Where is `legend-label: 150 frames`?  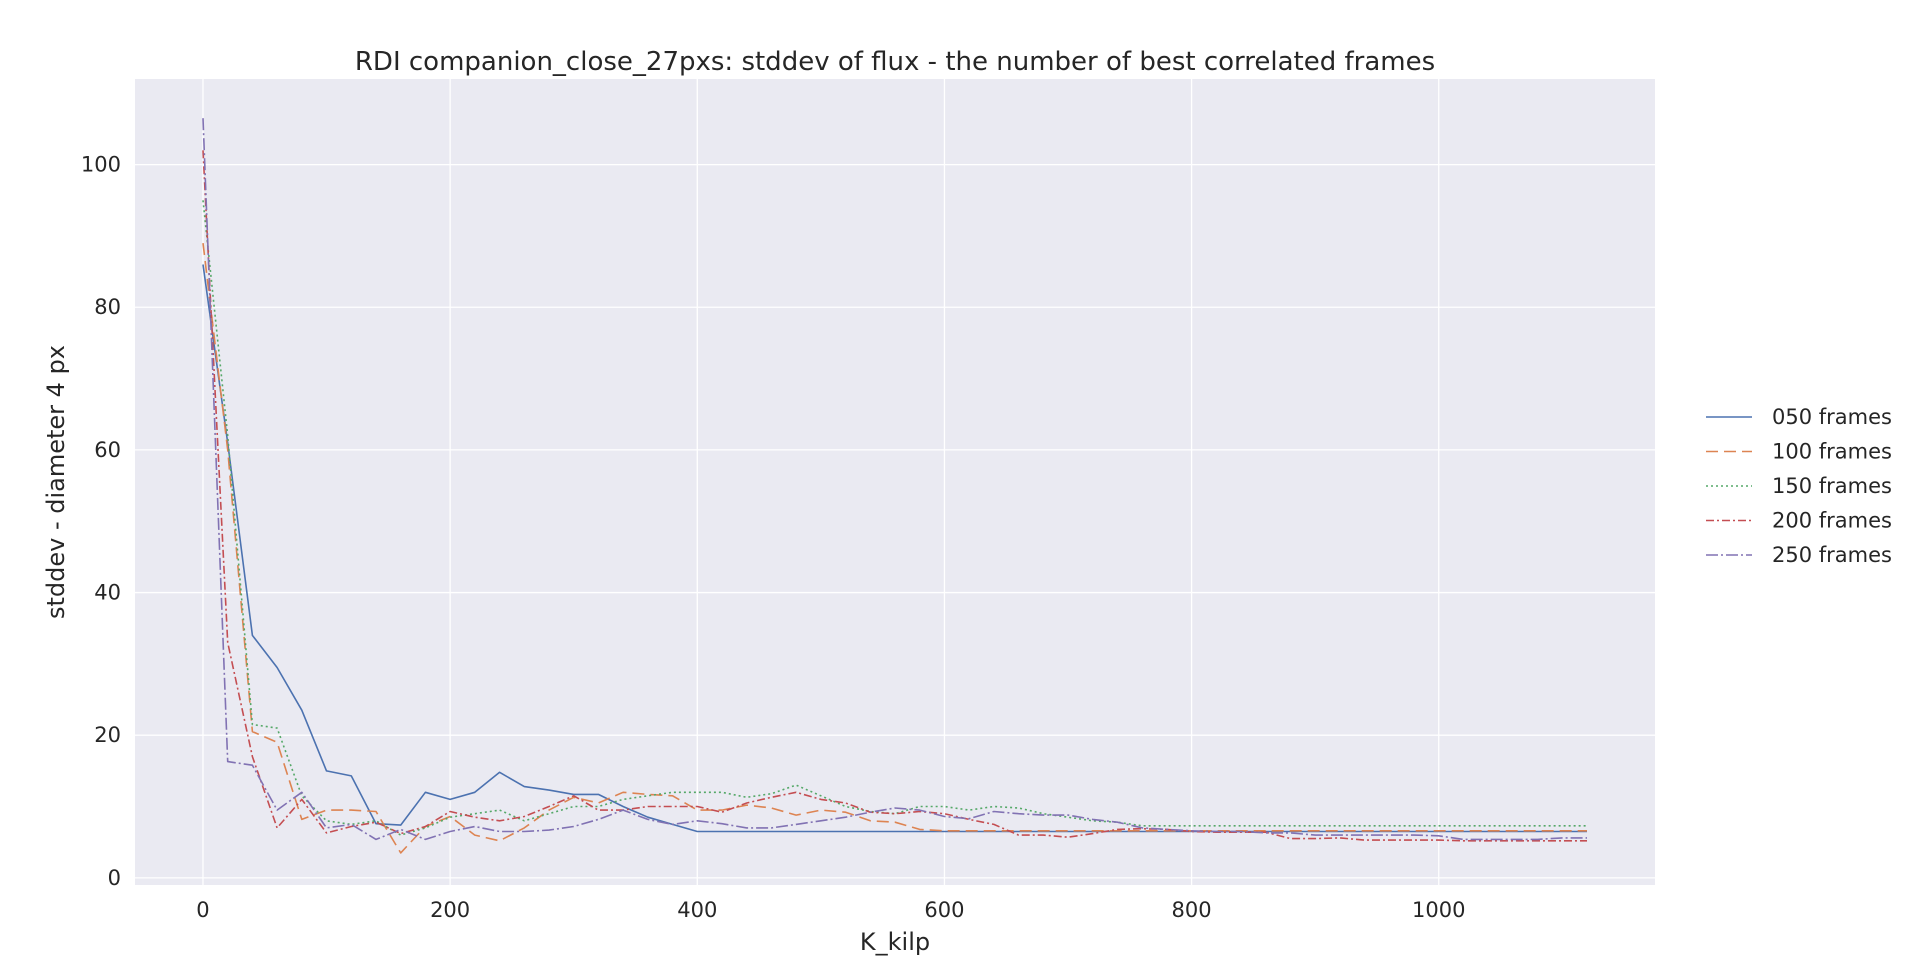 legend-label: 150 frames is located at coordinates (1832, 486).